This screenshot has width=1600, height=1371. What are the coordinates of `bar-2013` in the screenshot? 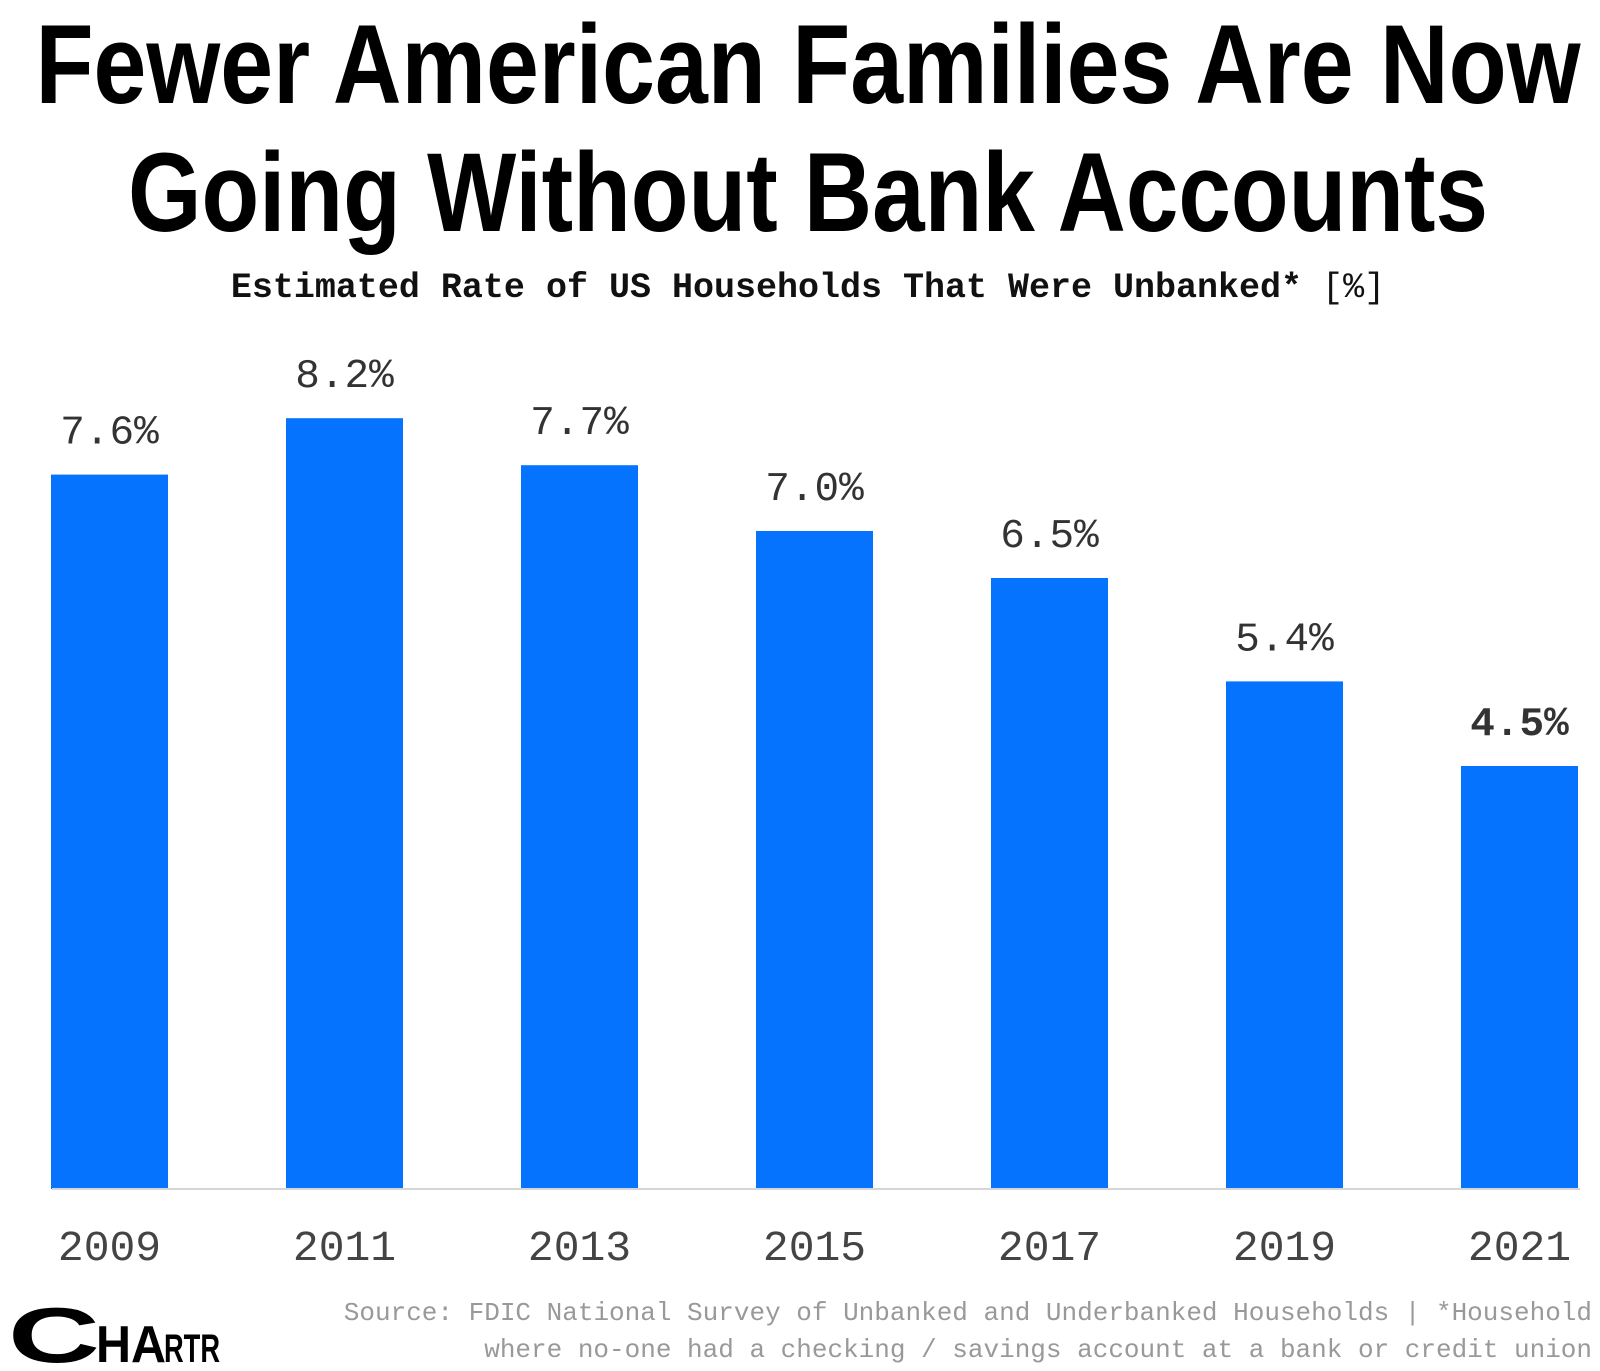 It's located at (579, 827).